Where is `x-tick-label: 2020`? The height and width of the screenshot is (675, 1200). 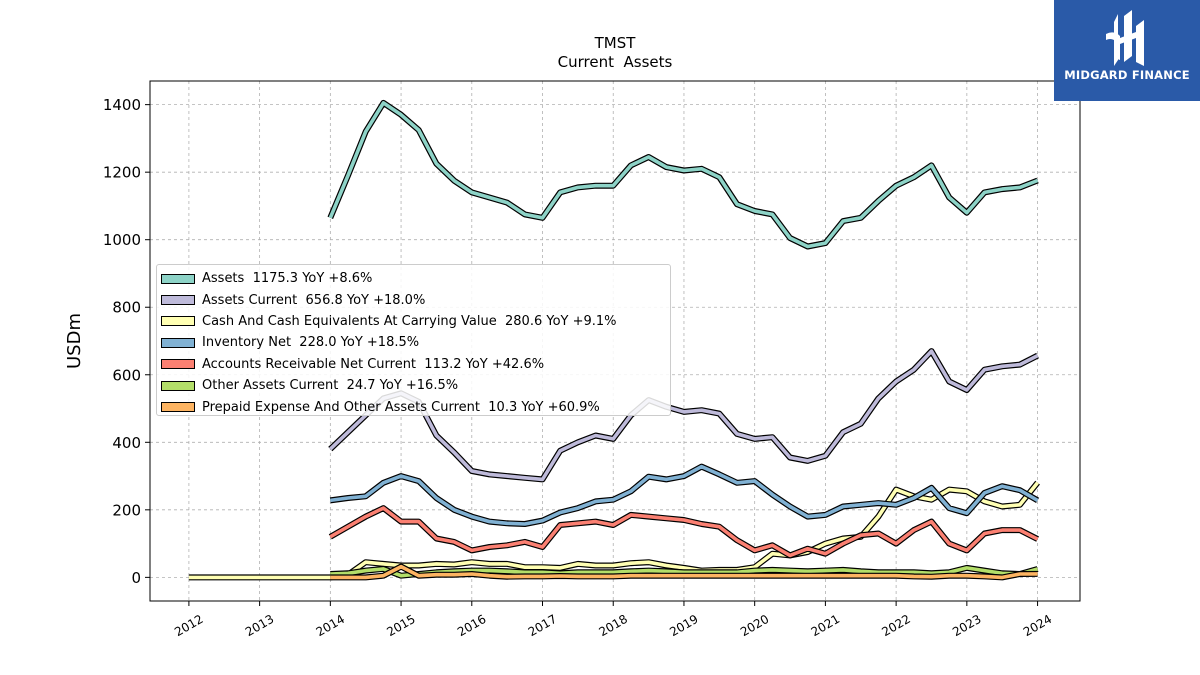
x-tick-label: 2020 is located at coordinates (754, 625).